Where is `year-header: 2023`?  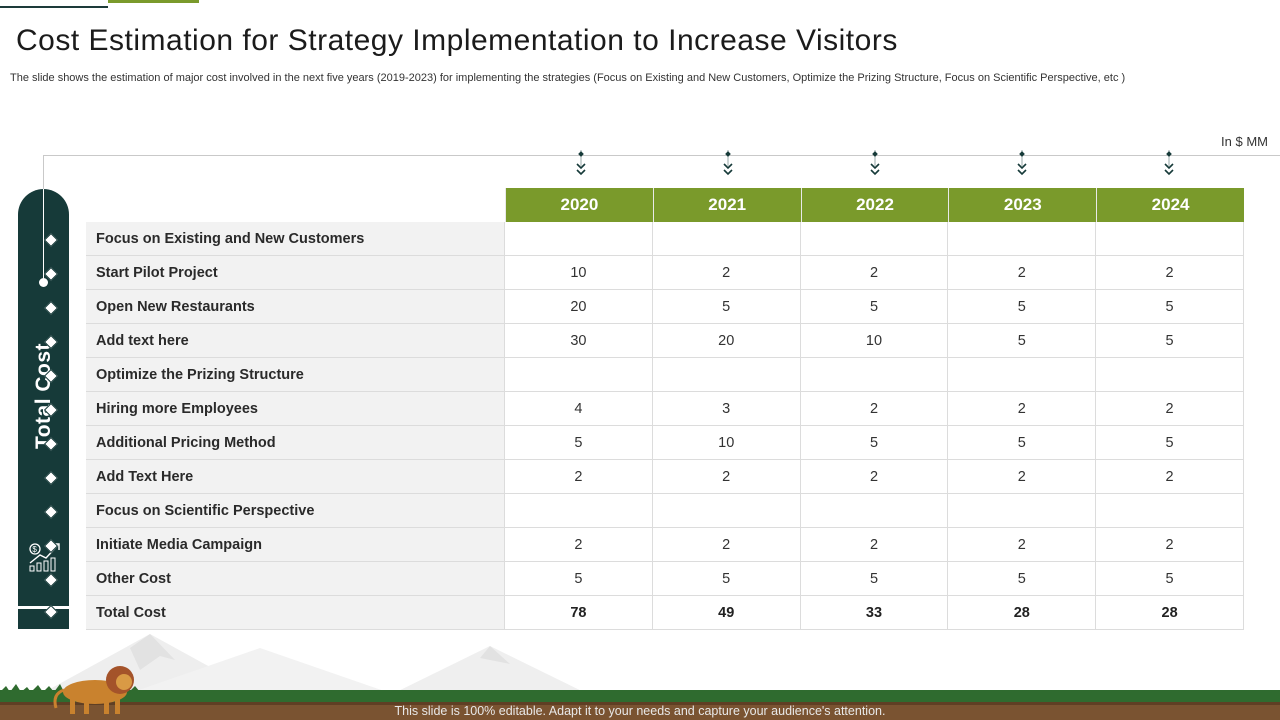
year-header: 2023 is located at coordinates (1022, 205).